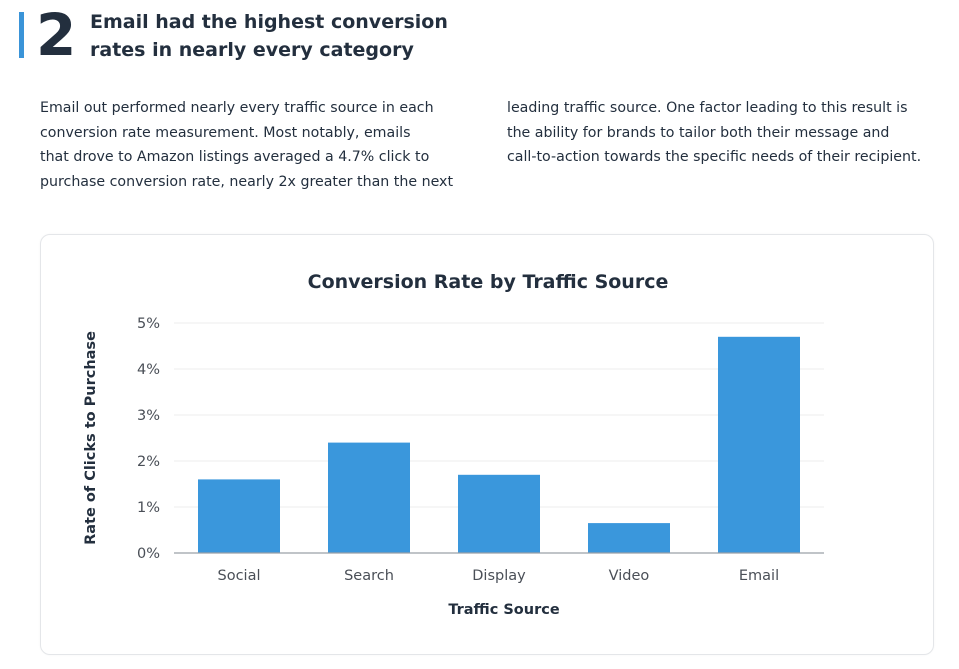 The height and width of the screenshot is (669, 959). What do you see at coordinates (499, 576) in the screenshot?
I see `x-tick-label: Display` at bounding box center [499, 576].